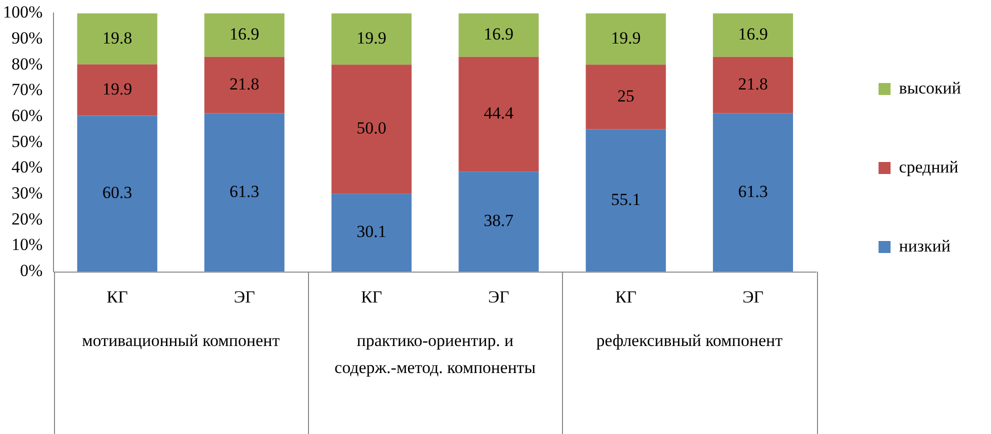 The height and width of the screenshot is (434, 991). I want to click on y-tick-label: 90%, so click(27, 38).